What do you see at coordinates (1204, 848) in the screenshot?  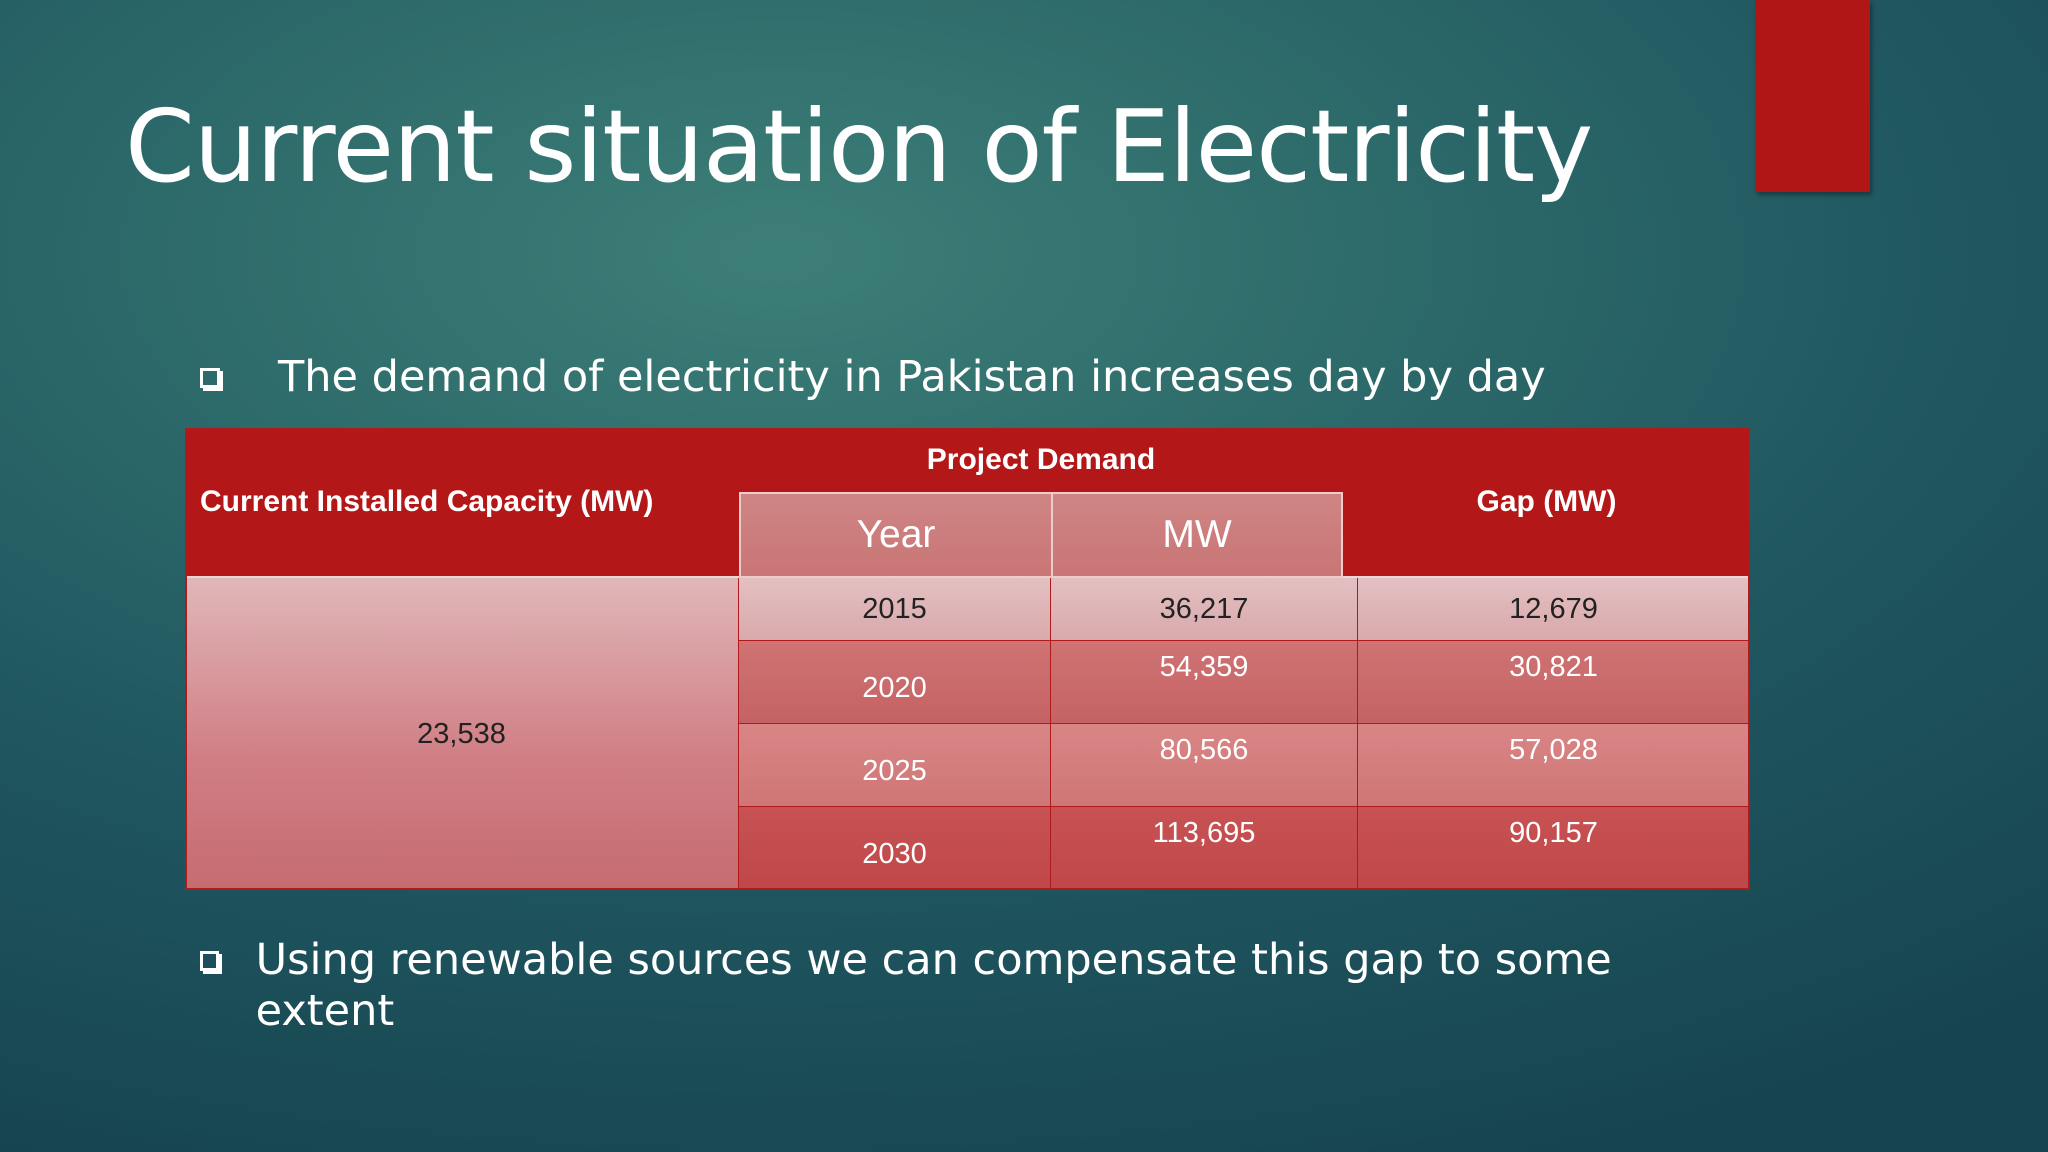 I see `mw-cell: 113,695` at bounding box center [1204, 848].